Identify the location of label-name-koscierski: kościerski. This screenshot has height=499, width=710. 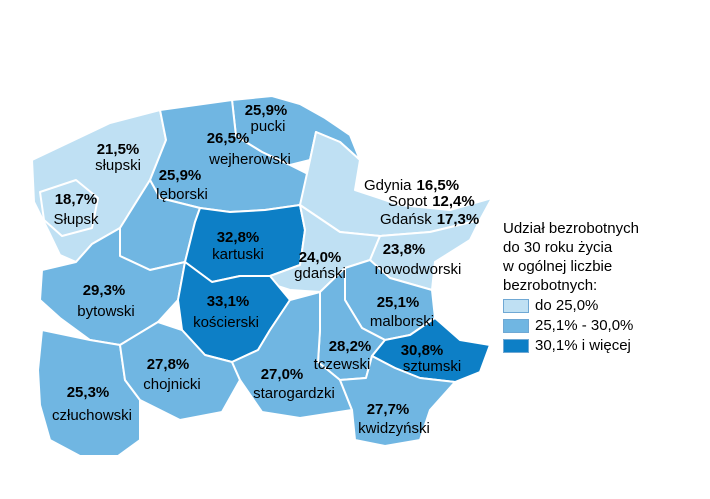
(226, 322).